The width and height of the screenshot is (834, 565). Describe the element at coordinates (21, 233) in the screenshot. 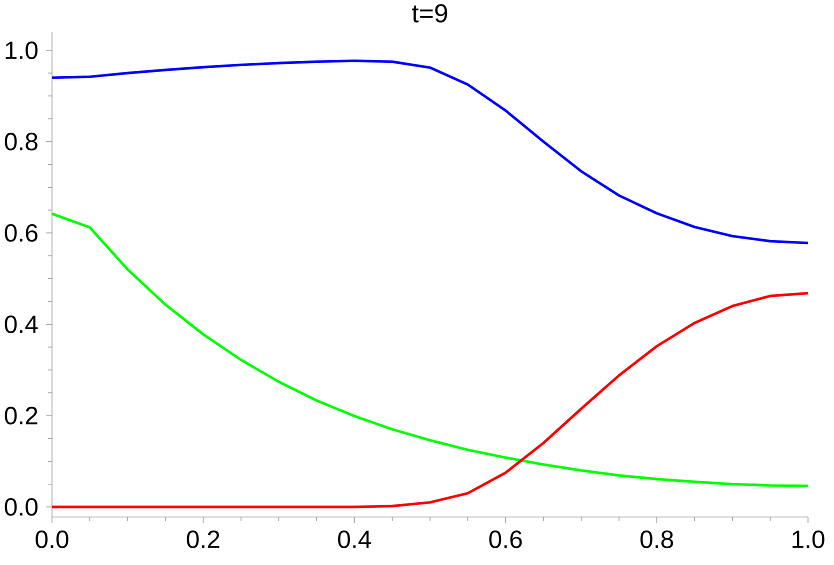

I see `y-tick-label: 0.6` at that location.